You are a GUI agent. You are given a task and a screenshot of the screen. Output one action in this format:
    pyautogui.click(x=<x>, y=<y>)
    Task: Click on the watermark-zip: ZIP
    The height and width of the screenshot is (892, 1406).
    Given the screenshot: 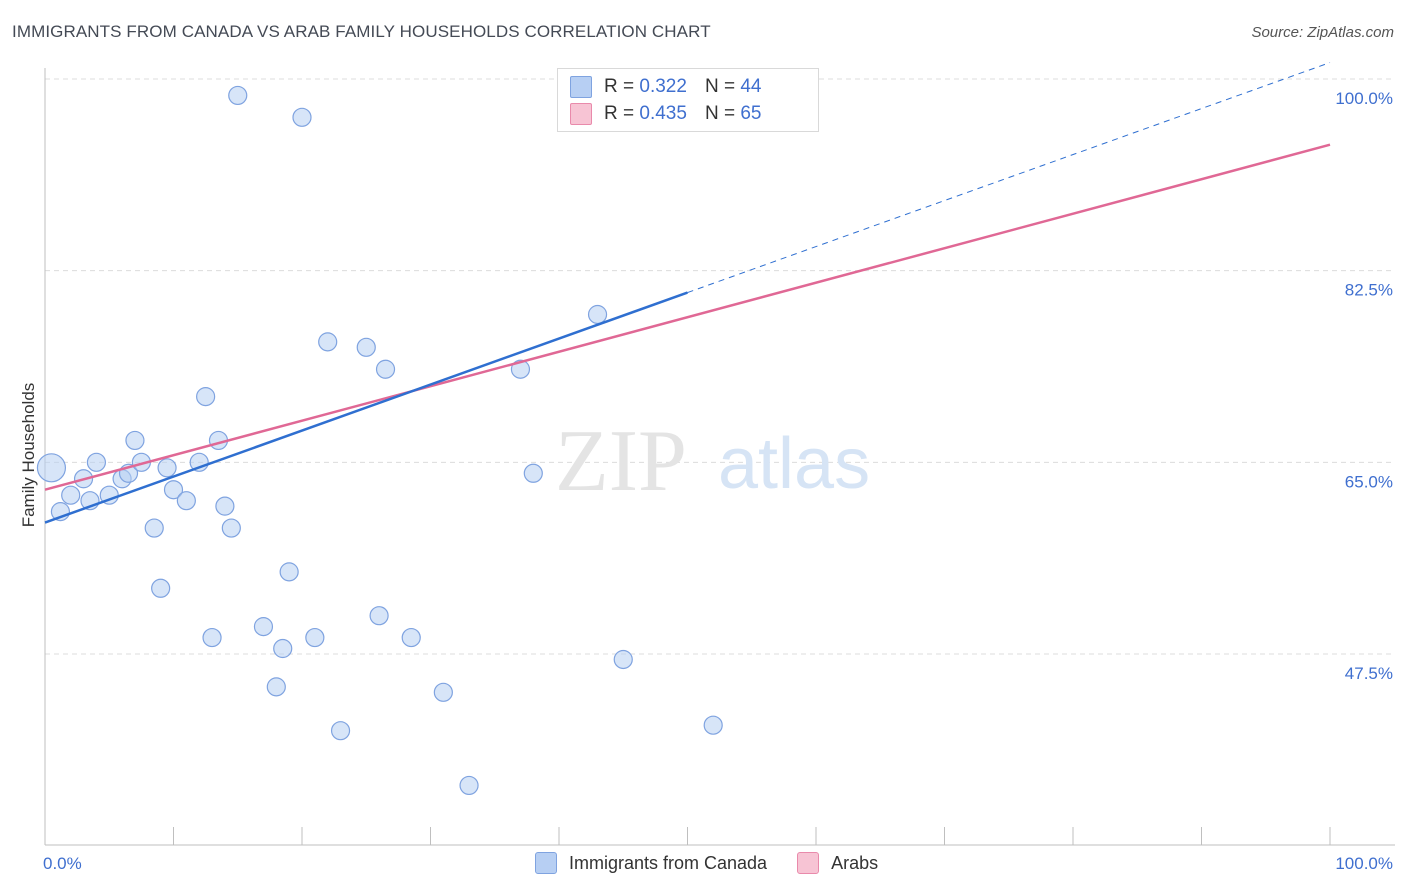 What is the action you would take?
    pyautogui.click(x=621, y=461)
    